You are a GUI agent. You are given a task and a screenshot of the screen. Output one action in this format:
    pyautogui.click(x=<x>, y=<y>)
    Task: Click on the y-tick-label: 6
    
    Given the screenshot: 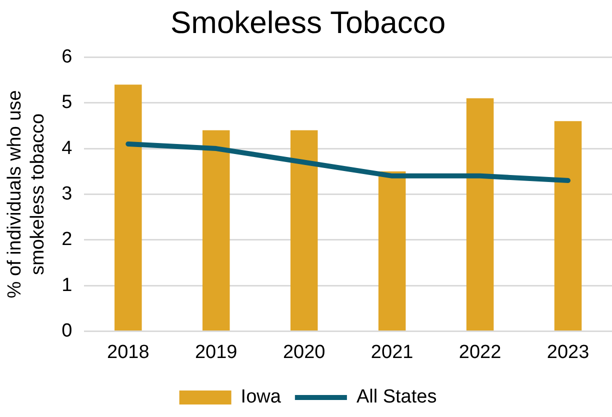 What is the action you would take?
    pyautogui.click(x=67, y=57)
    